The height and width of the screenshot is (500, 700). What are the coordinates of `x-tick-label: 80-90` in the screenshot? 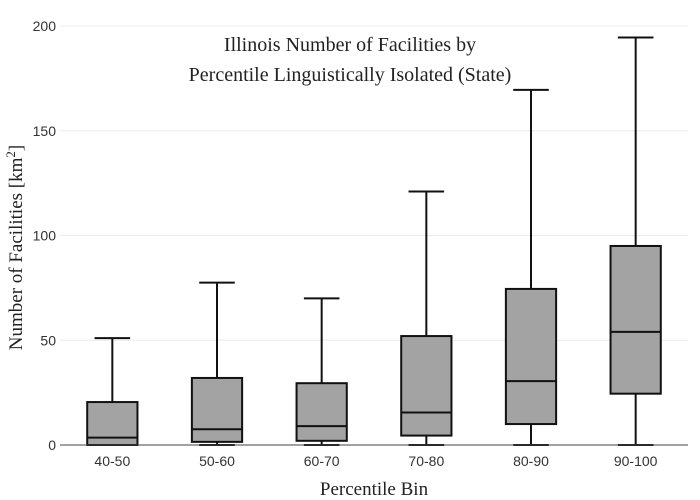 It's located at (531, 461).